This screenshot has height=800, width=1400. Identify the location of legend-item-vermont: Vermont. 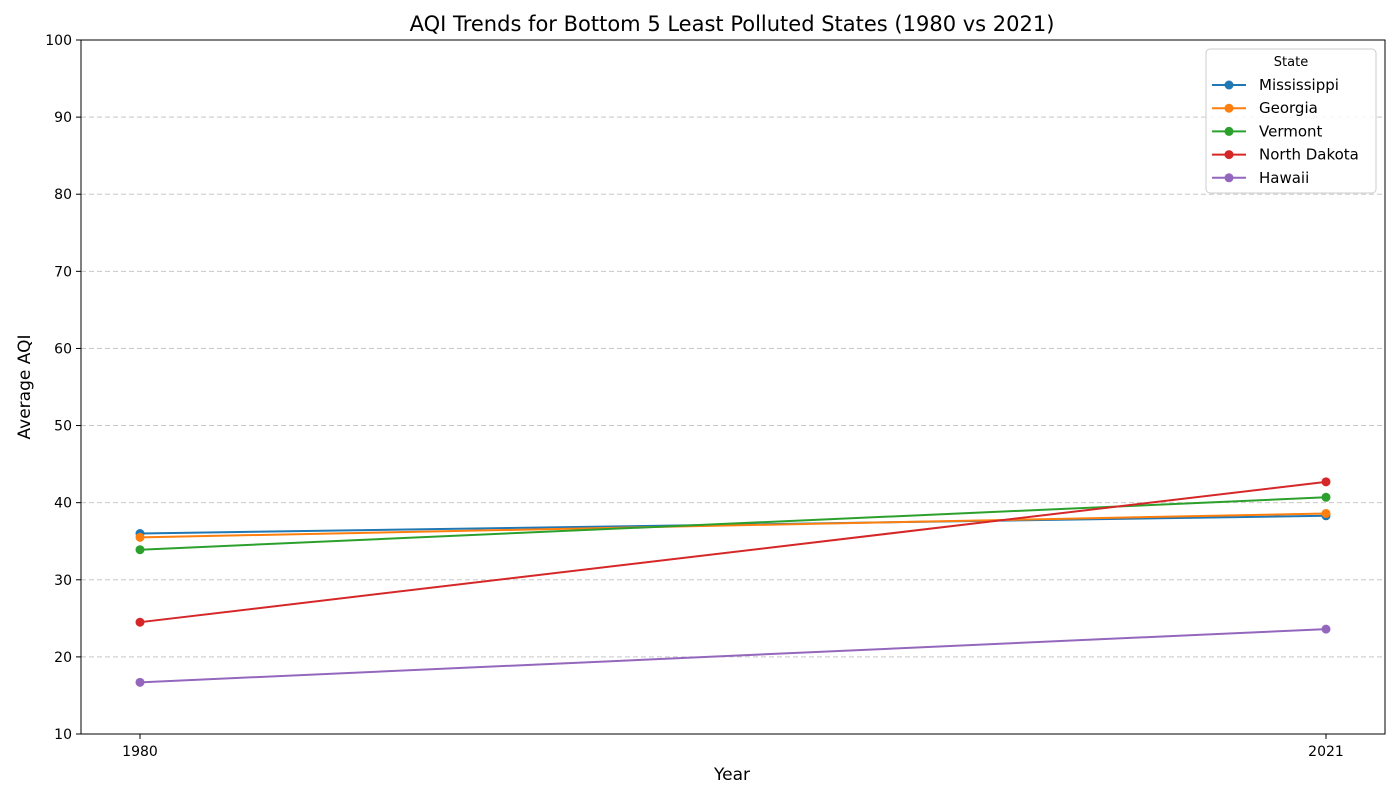
(1267, 131).